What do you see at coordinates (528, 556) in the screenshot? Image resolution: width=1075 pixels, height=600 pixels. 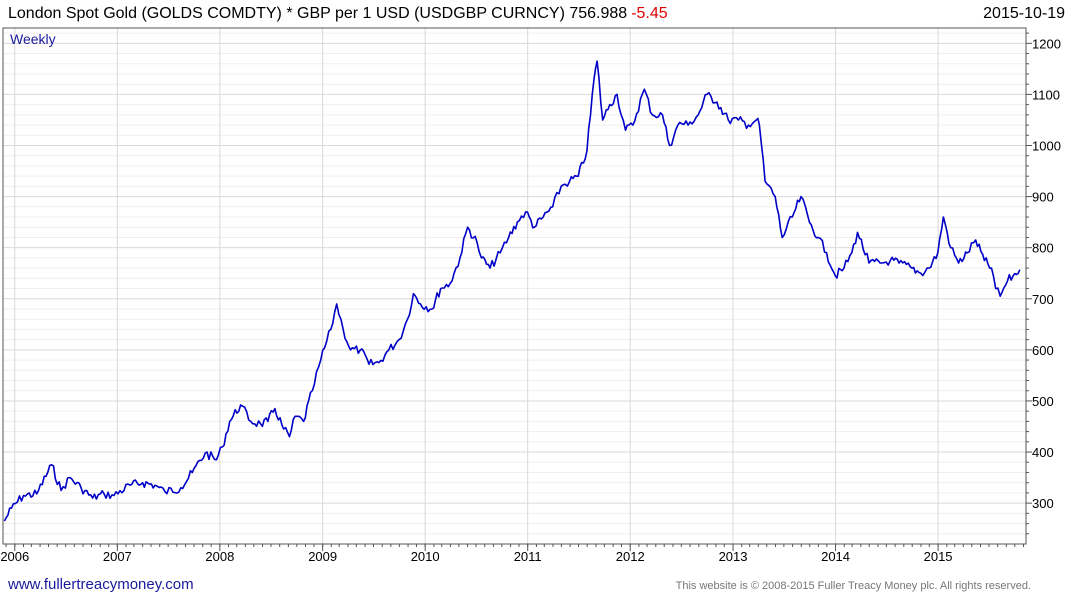 I see `x-tick-label: 2011` at bounding box center [528, 556].